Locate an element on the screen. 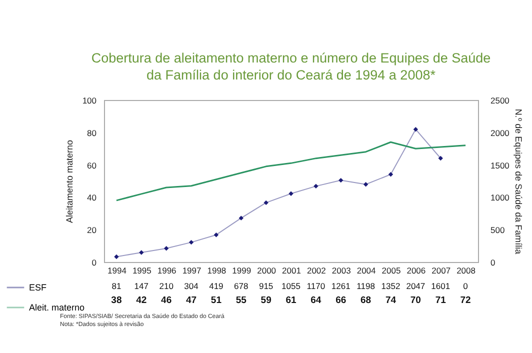 This screenshot has width=532, height=353. data-label: 38 is located at coordinates (116, 300).